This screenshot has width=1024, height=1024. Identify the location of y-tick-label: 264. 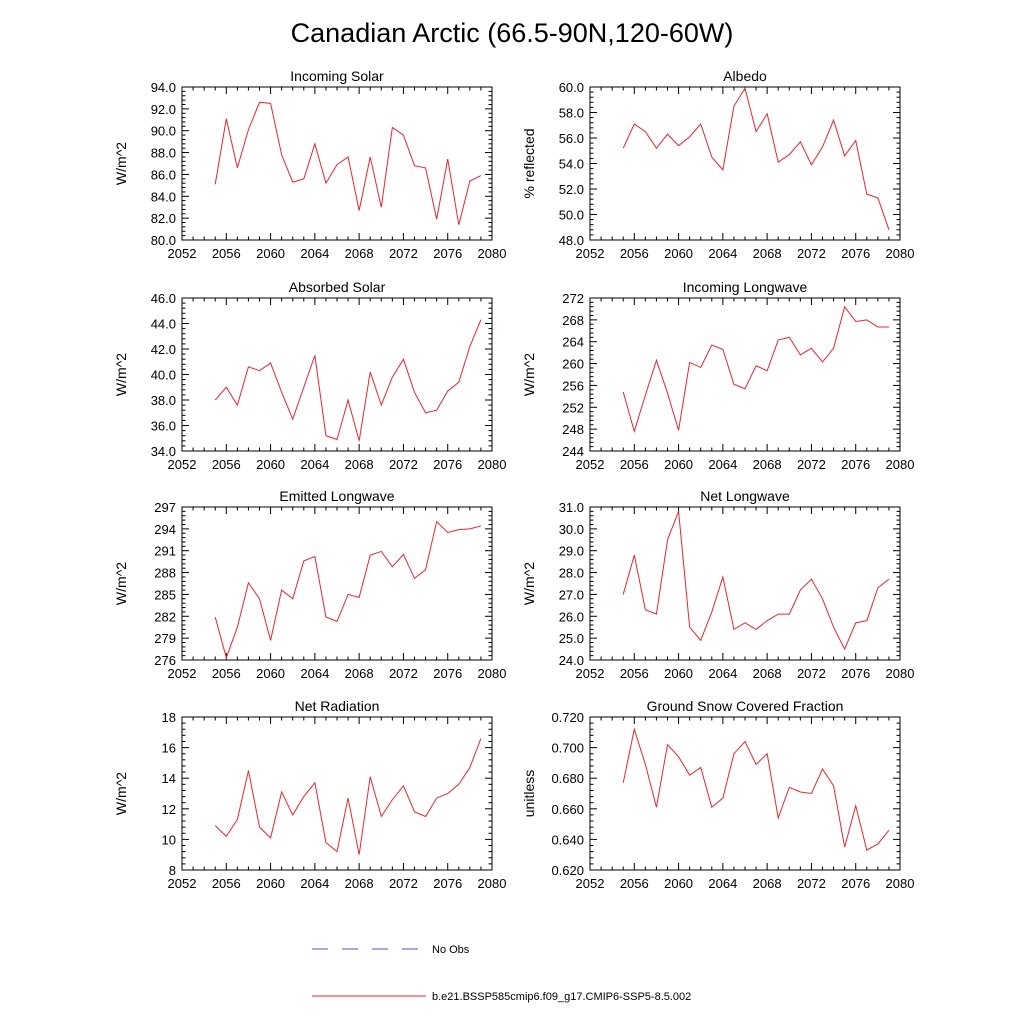
(573, 342).